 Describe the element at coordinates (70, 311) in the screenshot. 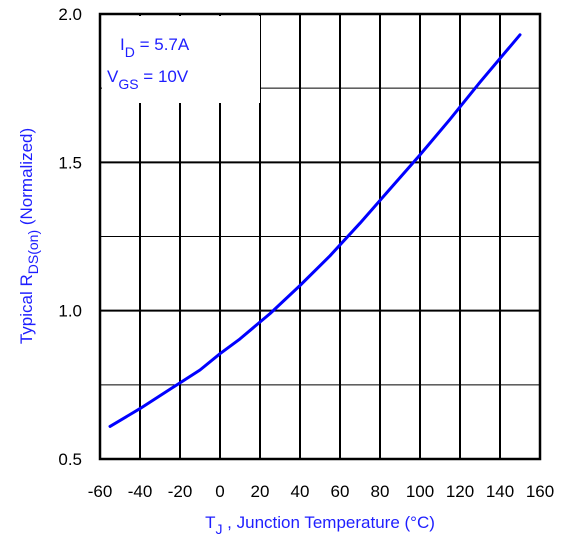

I see `y-tick-label: 1.0` at that location.